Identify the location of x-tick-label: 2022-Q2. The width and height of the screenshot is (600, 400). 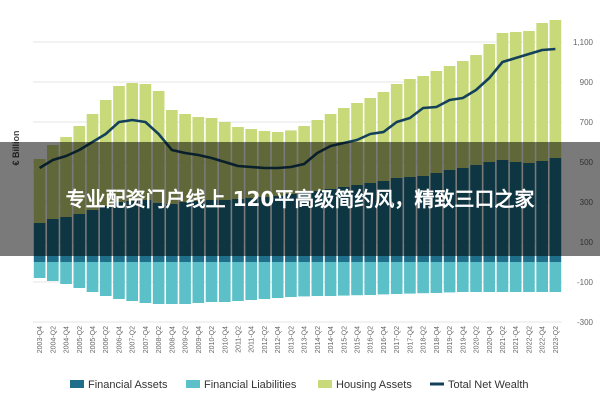
(529, 339).